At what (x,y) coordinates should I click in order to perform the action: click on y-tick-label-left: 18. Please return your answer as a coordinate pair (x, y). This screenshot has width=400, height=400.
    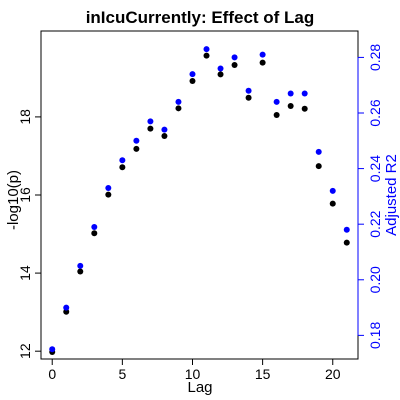
    Looking at the image, I should click on (25, 117).